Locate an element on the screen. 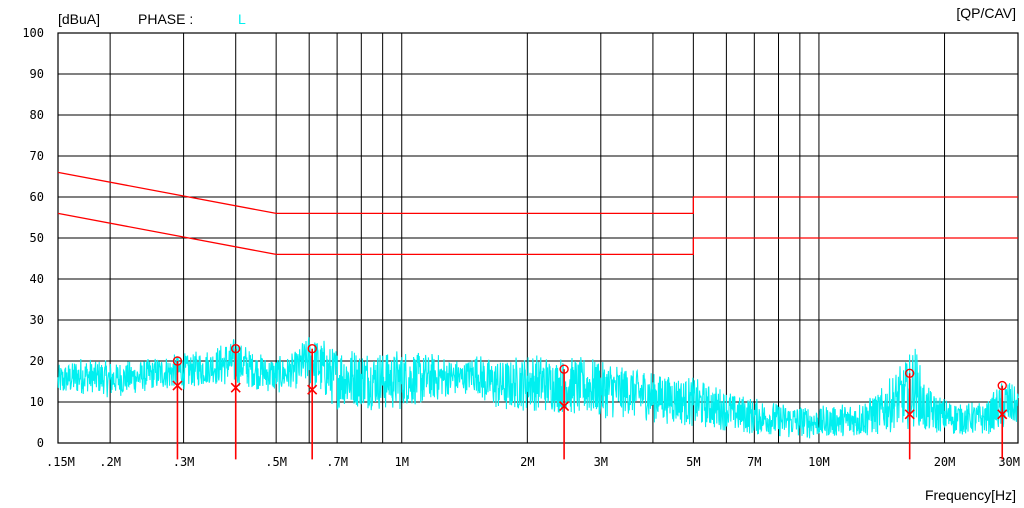  y-tick-label: 60 is located at coordinates (37, 197).